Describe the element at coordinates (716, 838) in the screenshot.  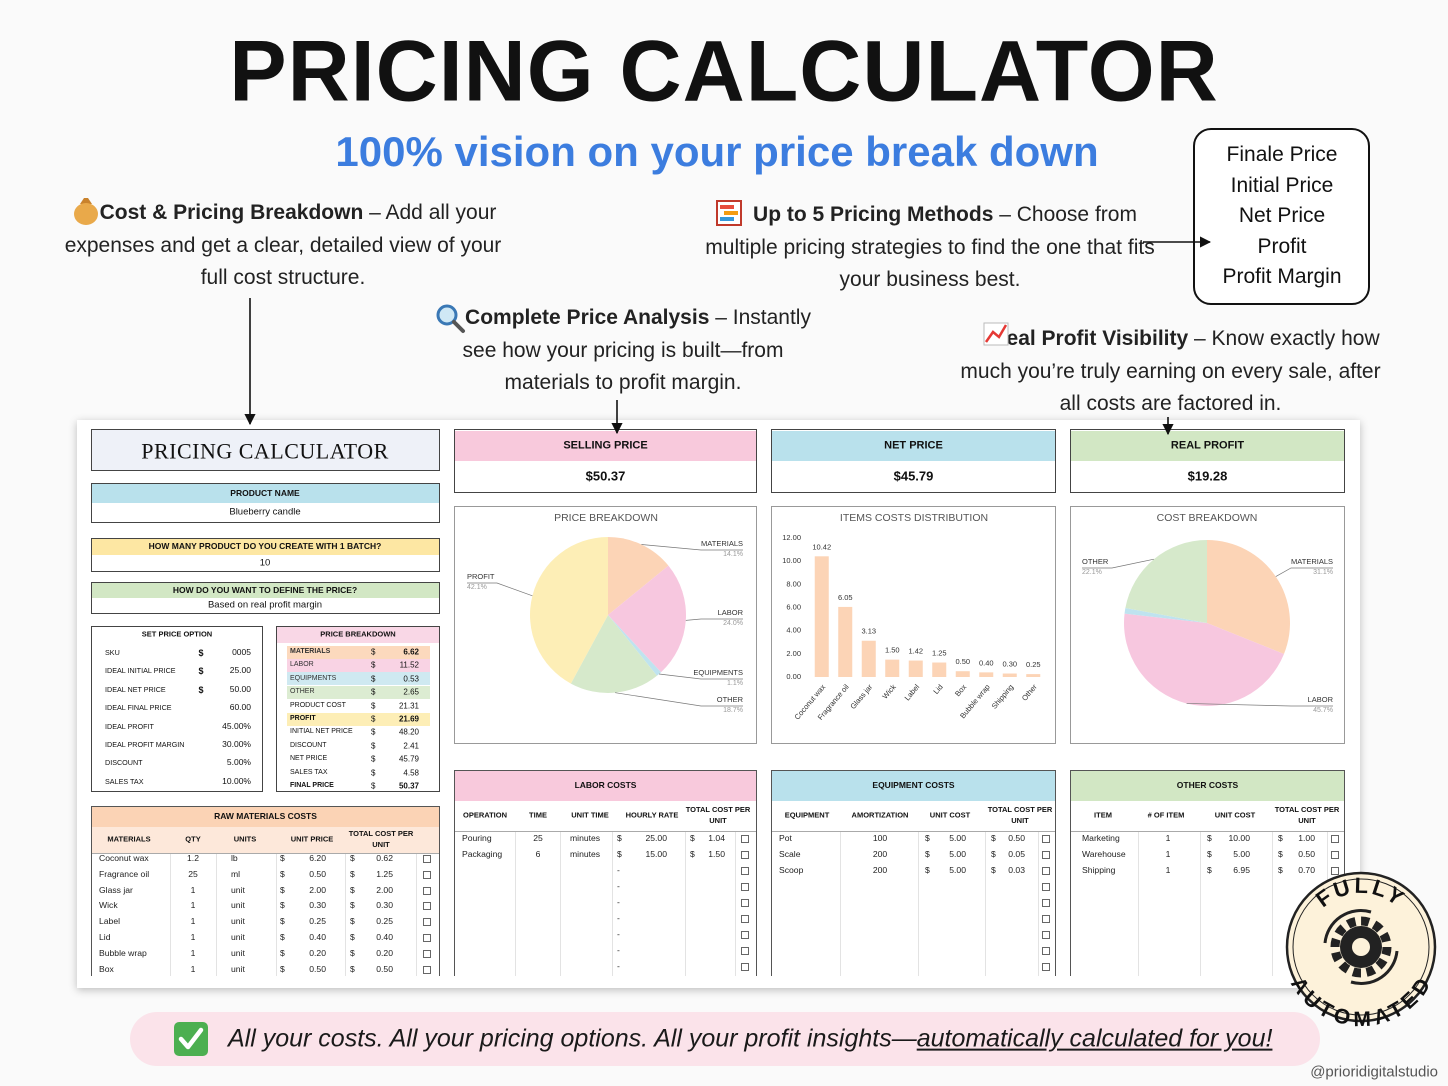
I see `cell: 1.04` at that location.